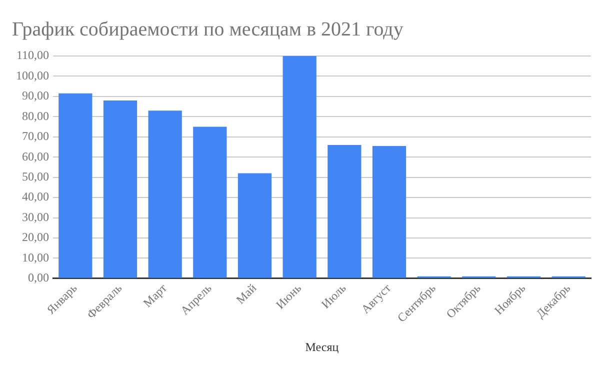 Image resolution: width=615 pixels, height=371 pixels. What do you see at coordinates (35, 95) in the screenshot?
I see `y-tick-label: 90,00` at bounding box center [35, 95].